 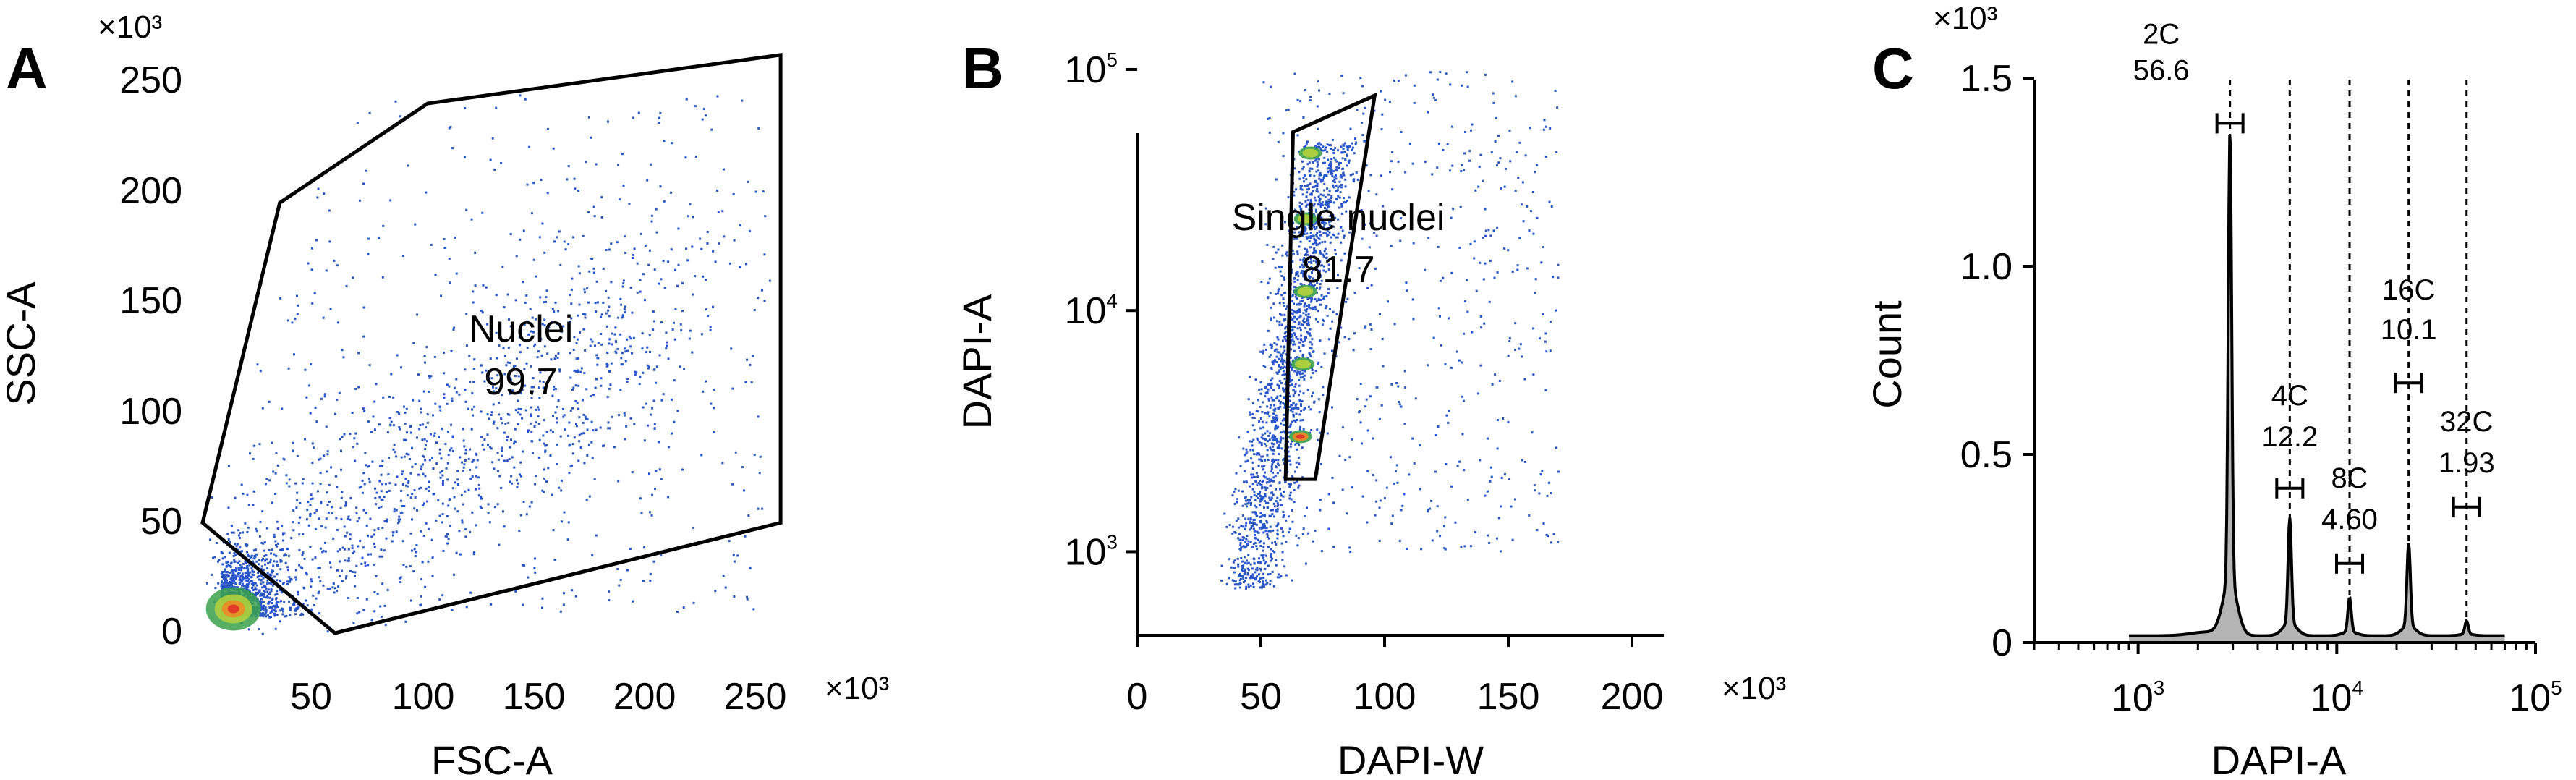 I want to click on panel-a-y-ticks: 0 50 100 150 200 250, so click(x=150, y=356).